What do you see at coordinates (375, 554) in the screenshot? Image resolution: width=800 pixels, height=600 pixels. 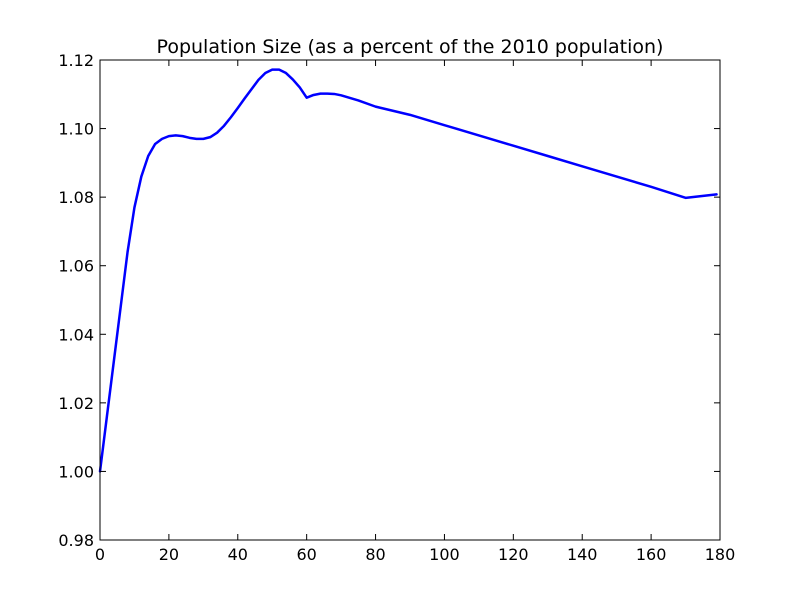 I see `x-tick-label: 80` at bounding box center [375, 554].